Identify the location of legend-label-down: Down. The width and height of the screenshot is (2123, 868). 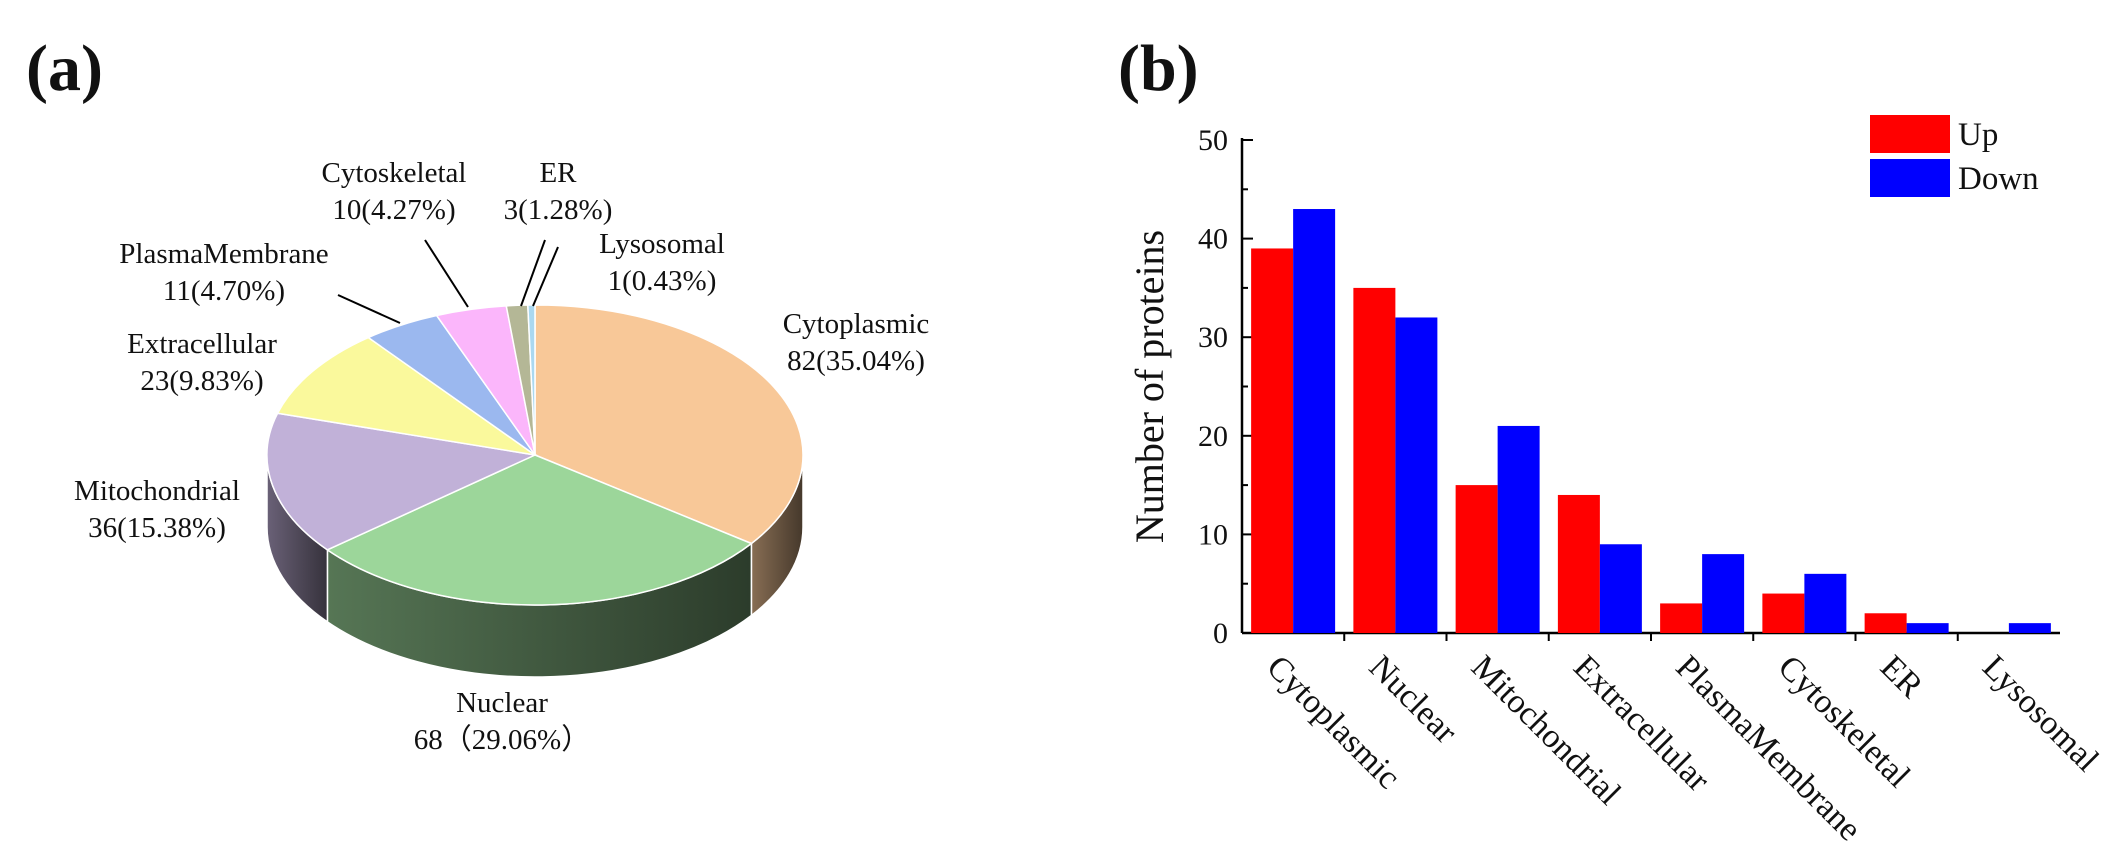
(1998, 179).